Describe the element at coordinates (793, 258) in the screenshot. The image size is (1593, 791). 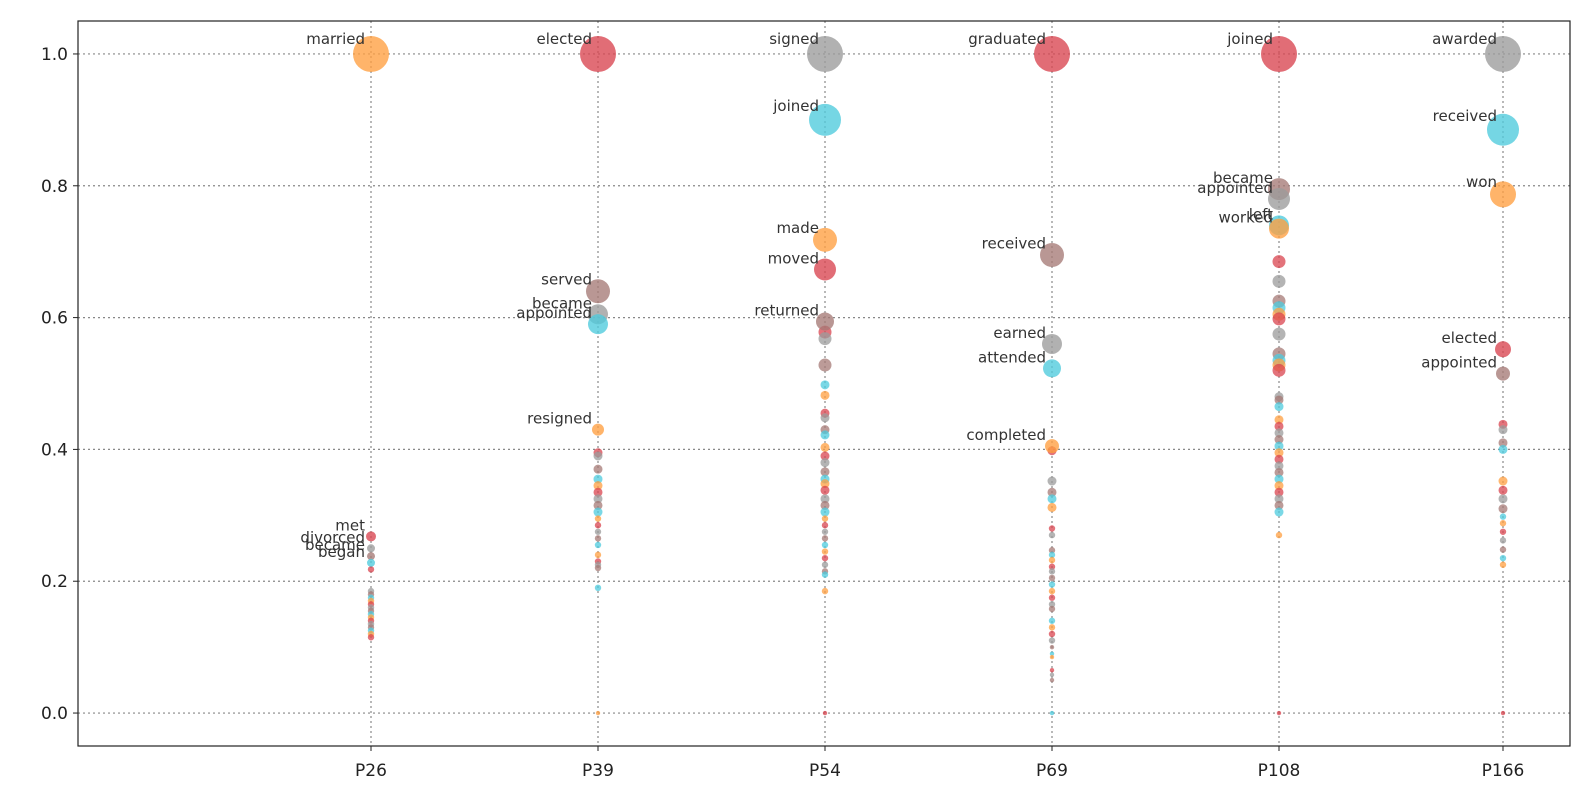
I see `point-label: moved` at that location.